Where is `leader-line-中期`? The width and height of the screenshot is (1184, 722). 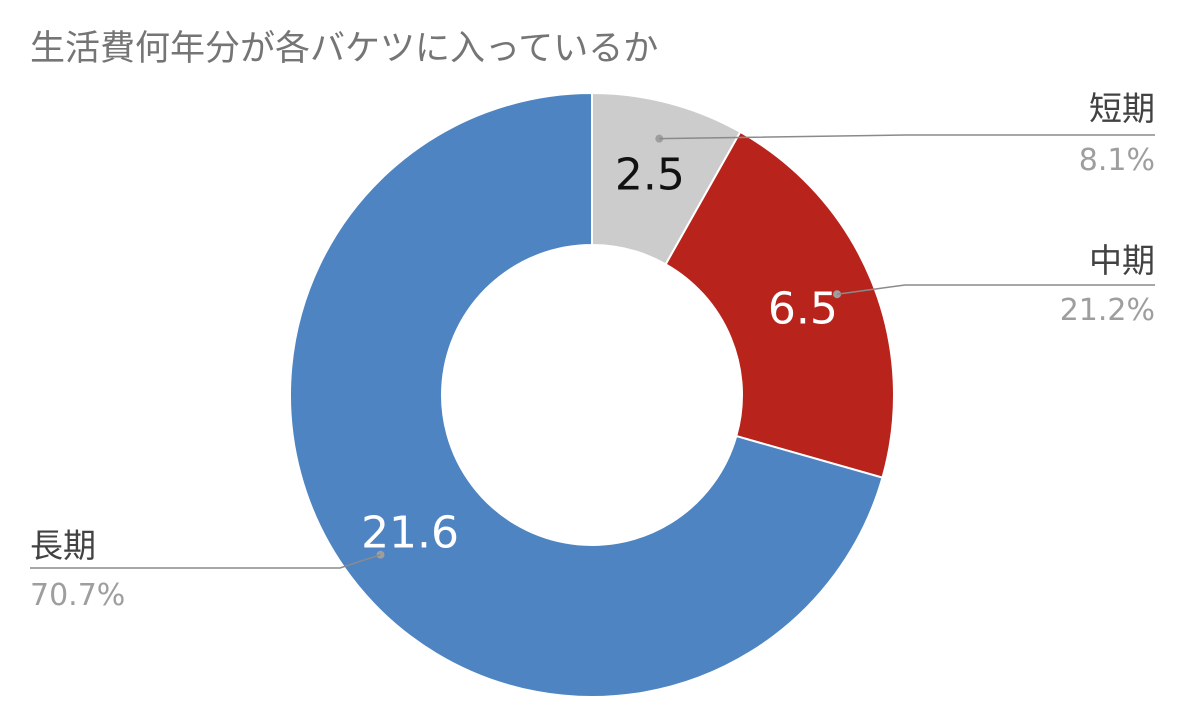
leader-line-中期 is located at coordinates (995, 289).